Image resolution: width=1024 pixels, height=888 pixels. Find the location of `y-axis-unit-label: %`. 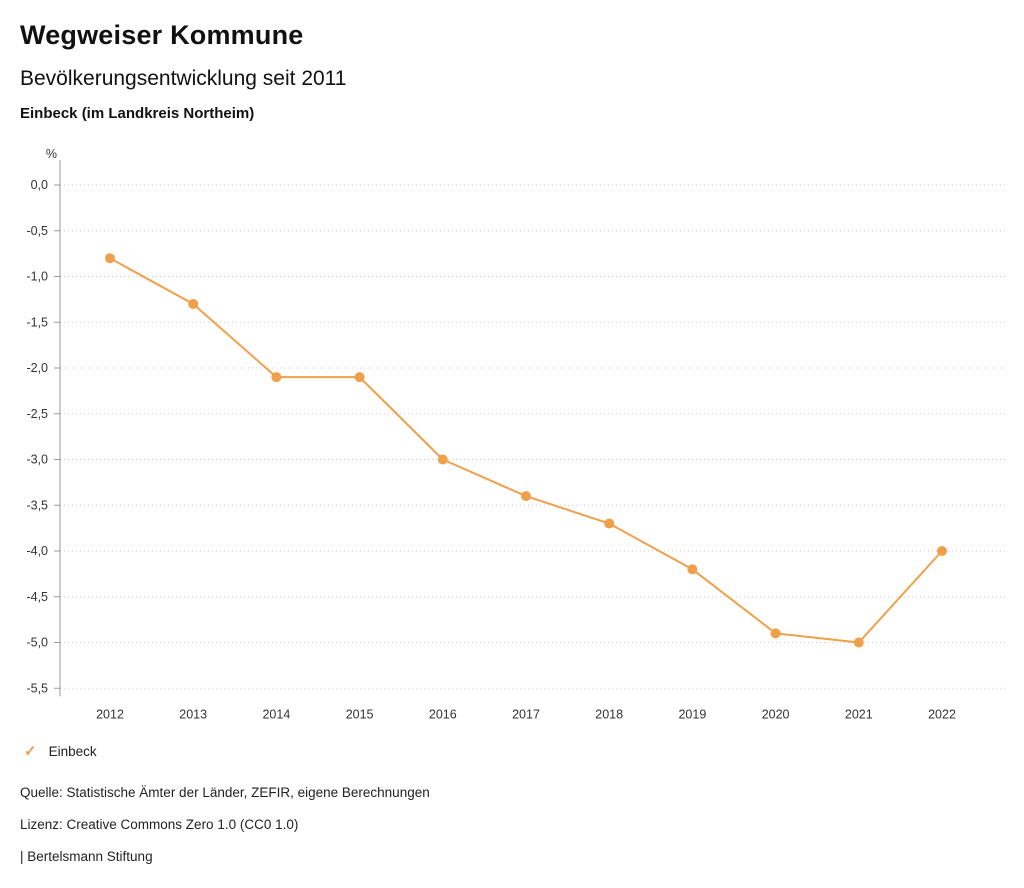

y-axis-unit-label: % is located at coordinates (51, 154).